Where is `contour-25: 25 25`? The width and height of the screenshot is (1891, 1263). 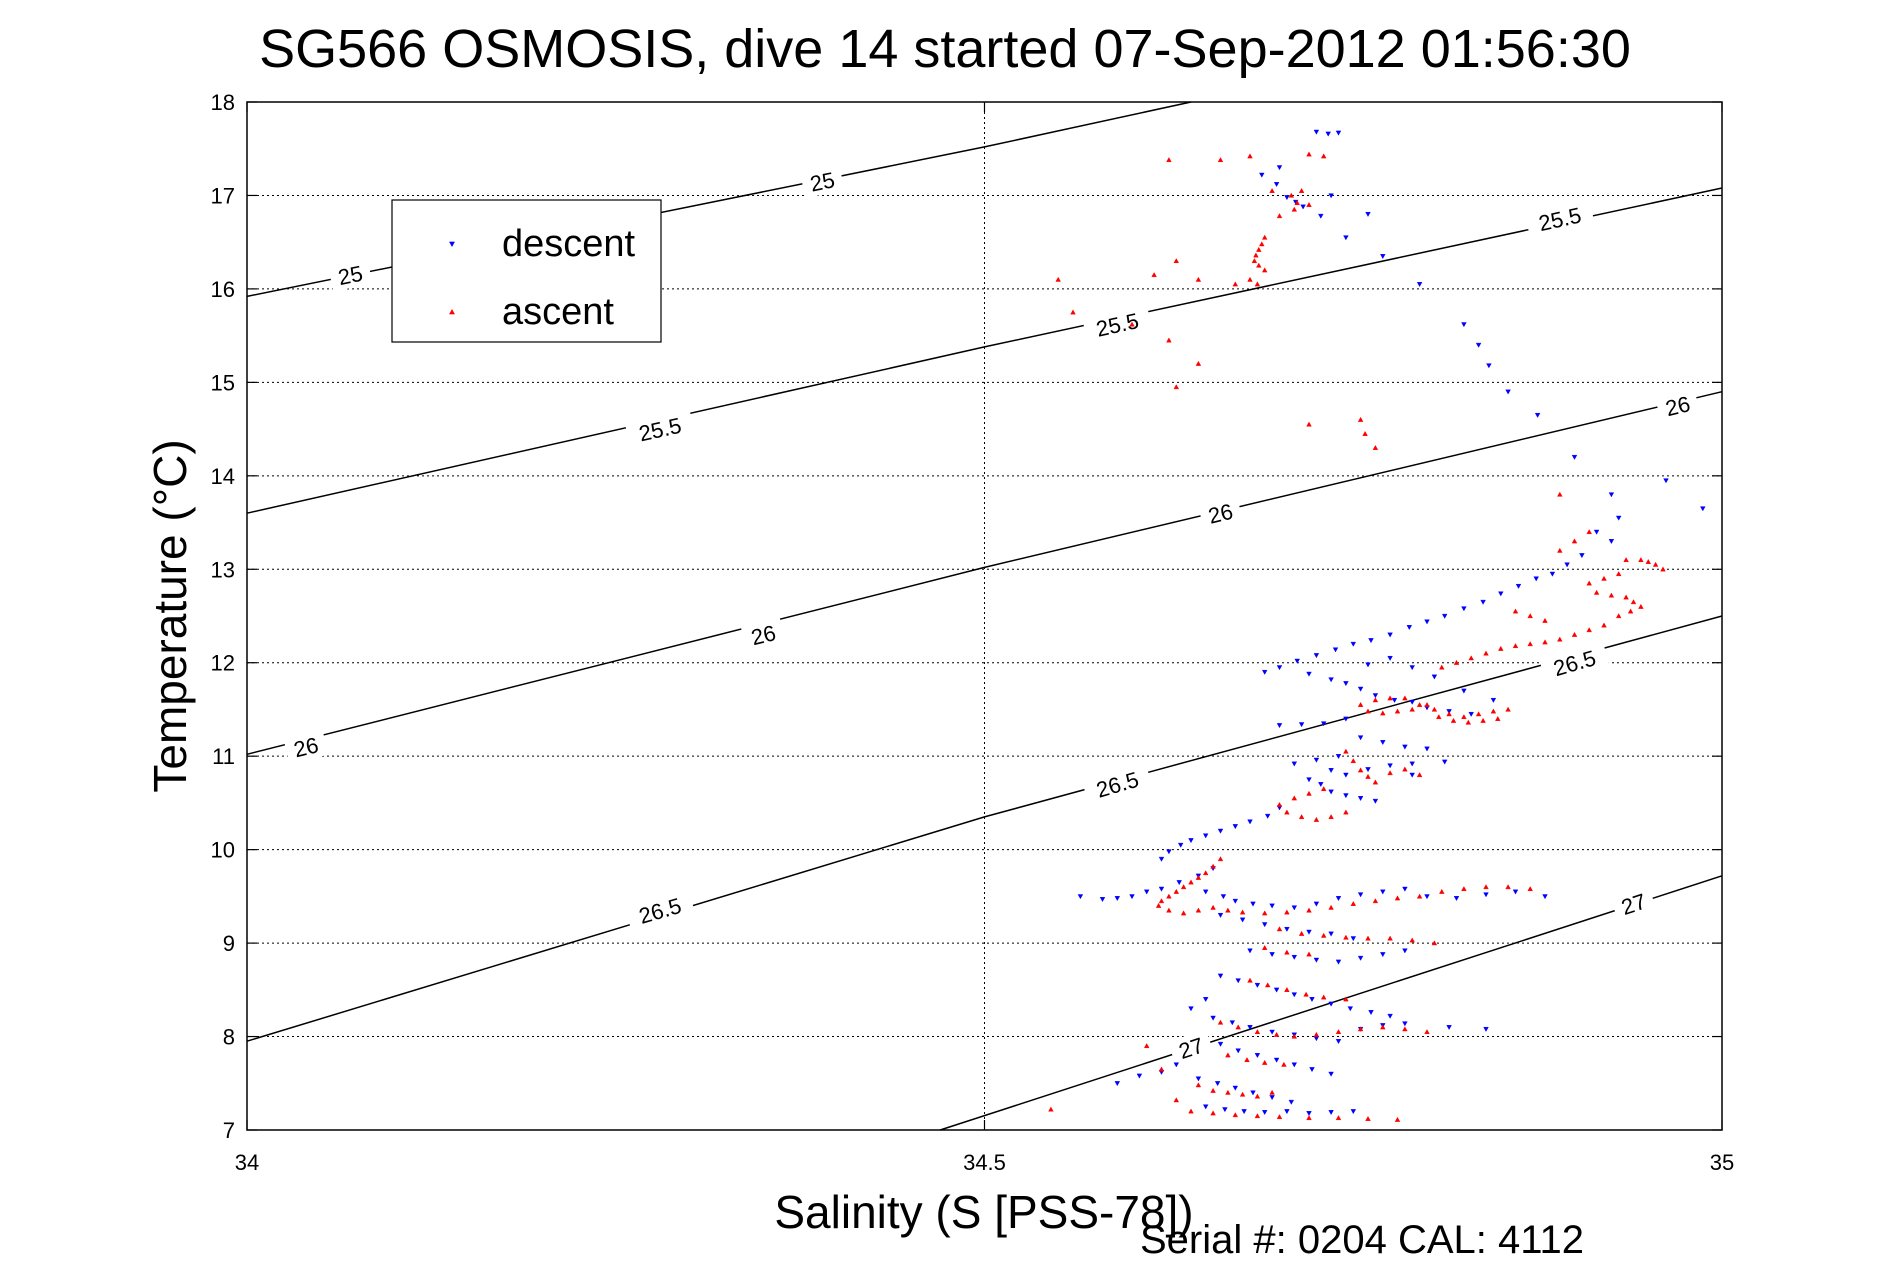
contour-25: 25 25 is located at coordinates (719, 199).